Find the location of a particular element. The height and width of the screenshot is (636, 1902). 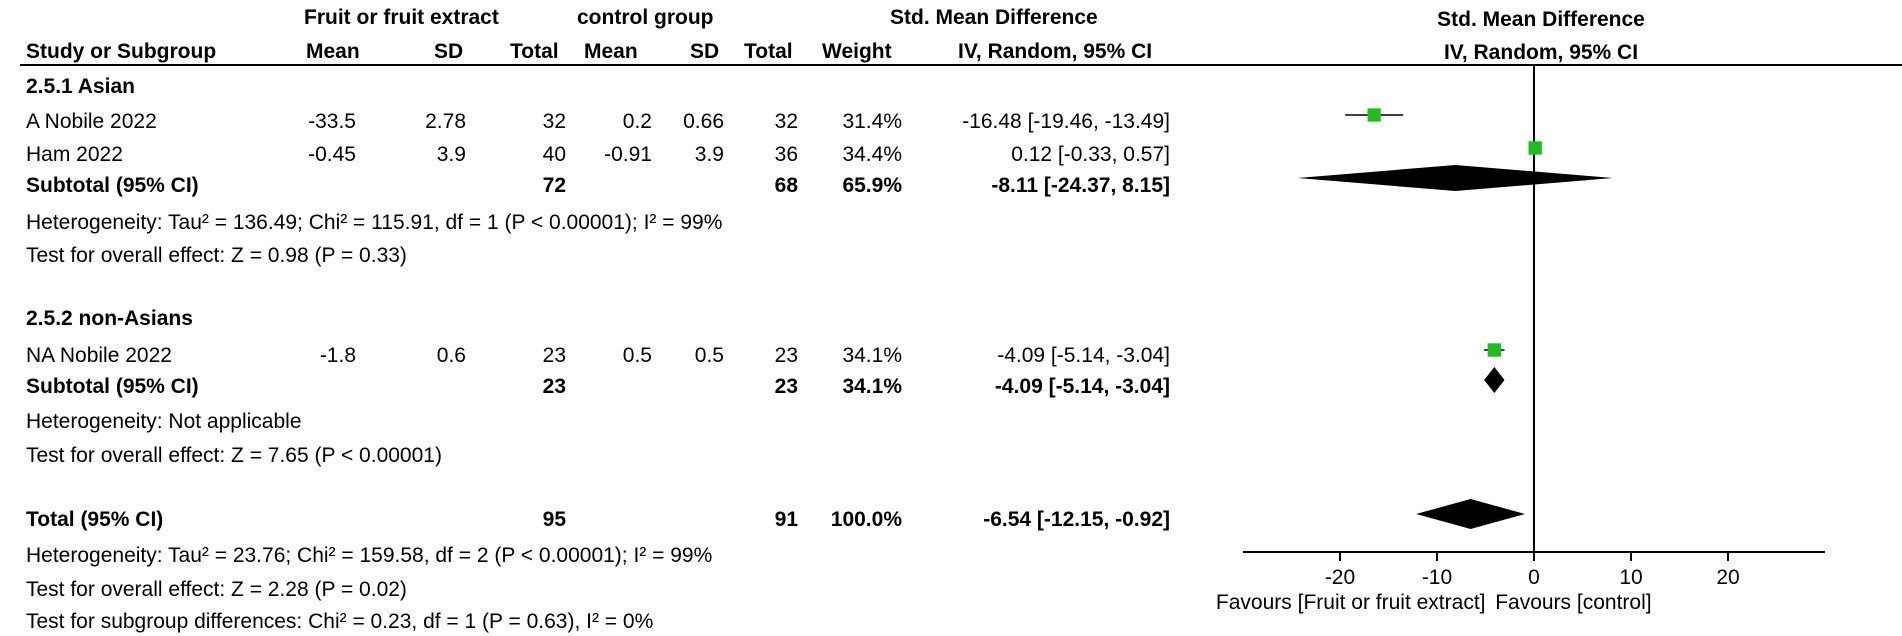

total2-header: Total is located at coordinates (768, 51).